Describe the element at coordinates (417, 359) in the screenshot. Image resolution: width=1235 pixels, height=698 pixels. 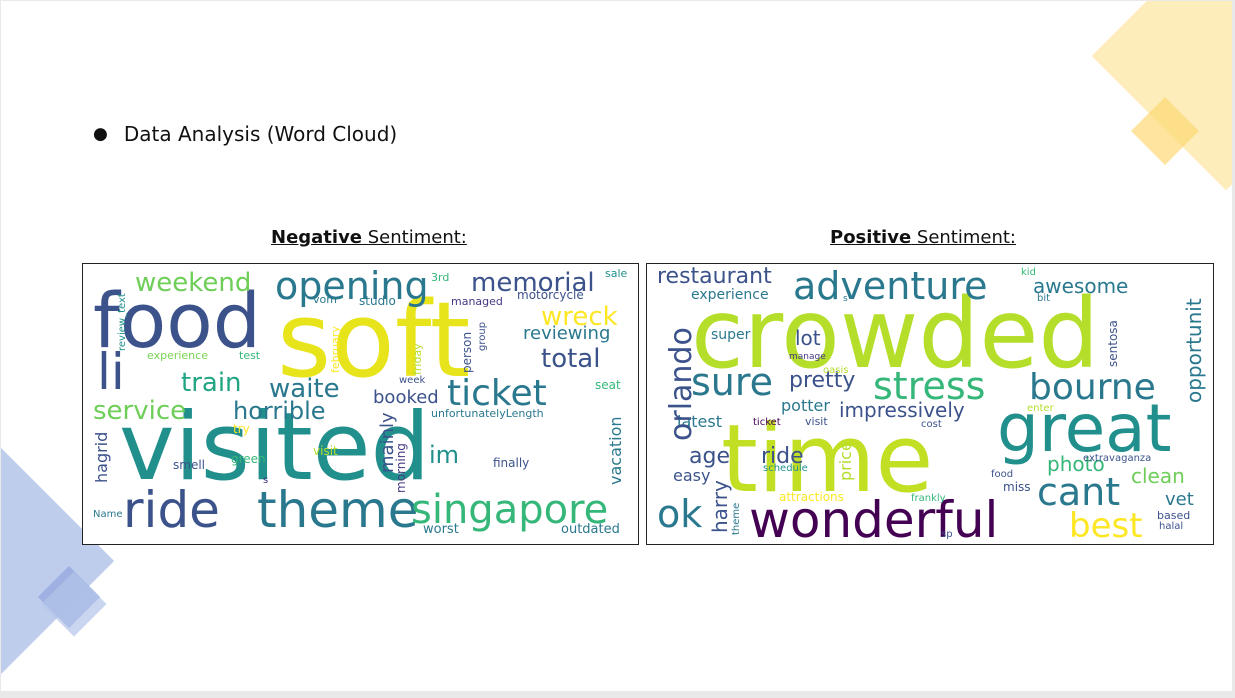
I see `negative-word-friday: friday` at that location.